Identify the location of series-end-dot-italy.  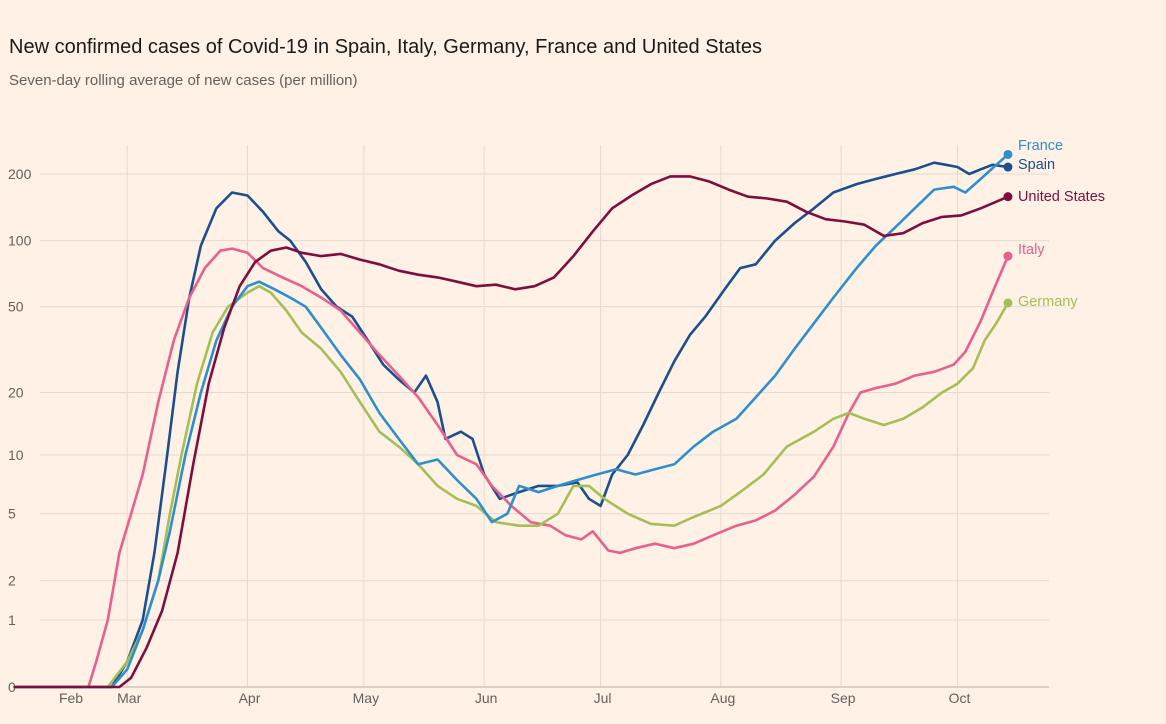
(1008, 256).